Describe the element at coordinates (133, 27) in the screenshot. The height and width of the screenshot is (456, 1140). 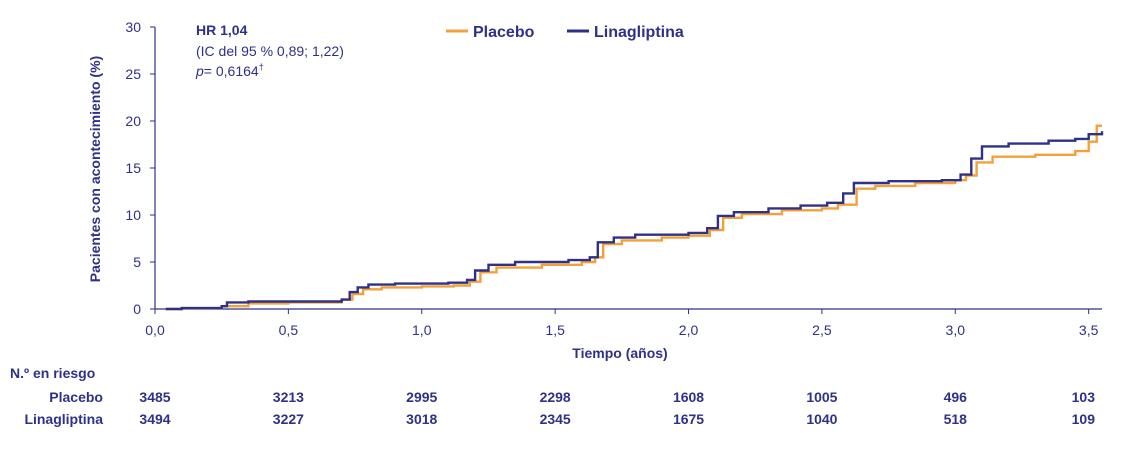
I see `y-tick-label: 30` at that location.